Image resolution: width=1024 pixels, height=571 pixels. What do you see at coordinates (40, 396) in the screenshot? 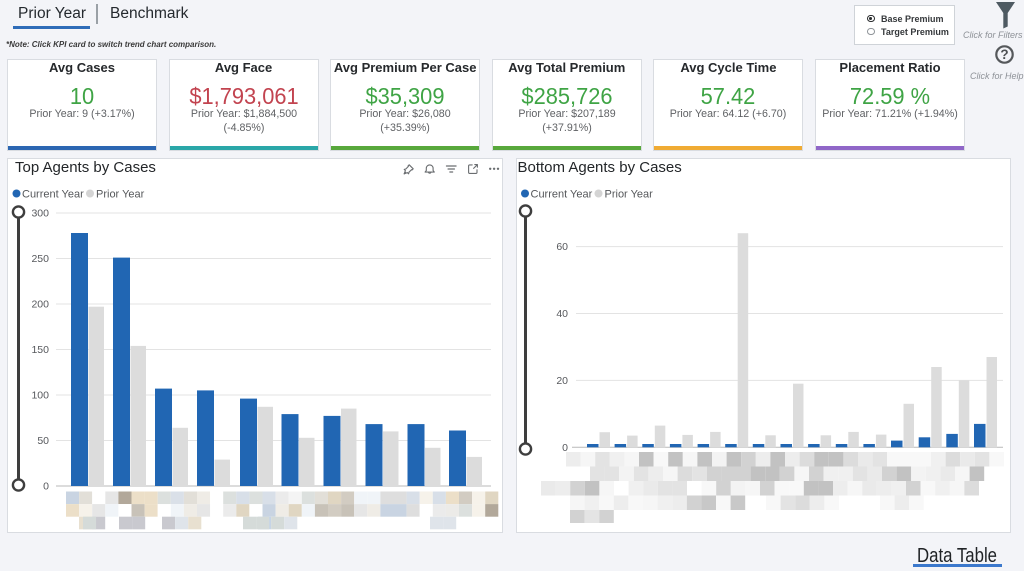
I see `svg-text: 100` at bounding box center [40, 396].